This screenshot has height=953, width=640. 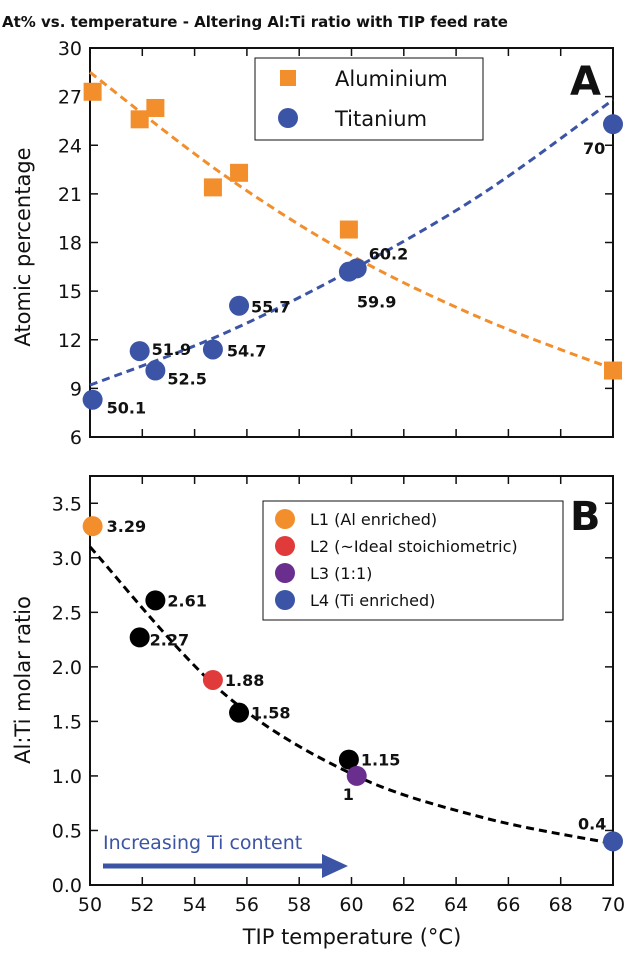 I want to click on x-tick-label: 64, so click(x=456, y=905).